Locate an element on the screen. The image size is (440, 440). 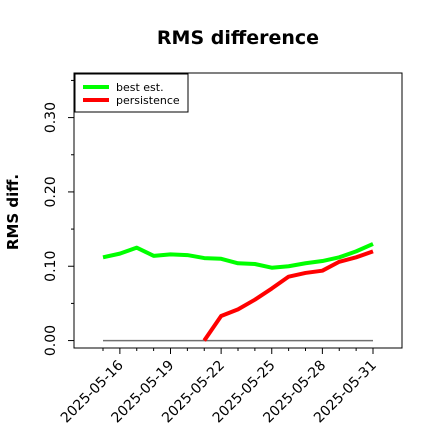
y-tick-label: 0.00 is located at coordinates (51, 340).